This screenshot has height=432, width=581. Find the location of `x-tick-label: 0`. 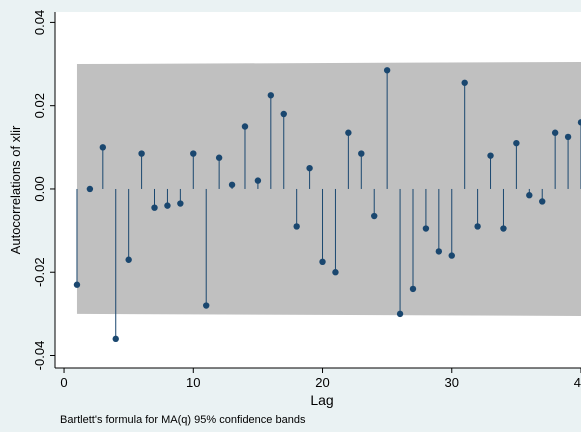

x-tick-label: 0 is located at coordinates (63, 382).